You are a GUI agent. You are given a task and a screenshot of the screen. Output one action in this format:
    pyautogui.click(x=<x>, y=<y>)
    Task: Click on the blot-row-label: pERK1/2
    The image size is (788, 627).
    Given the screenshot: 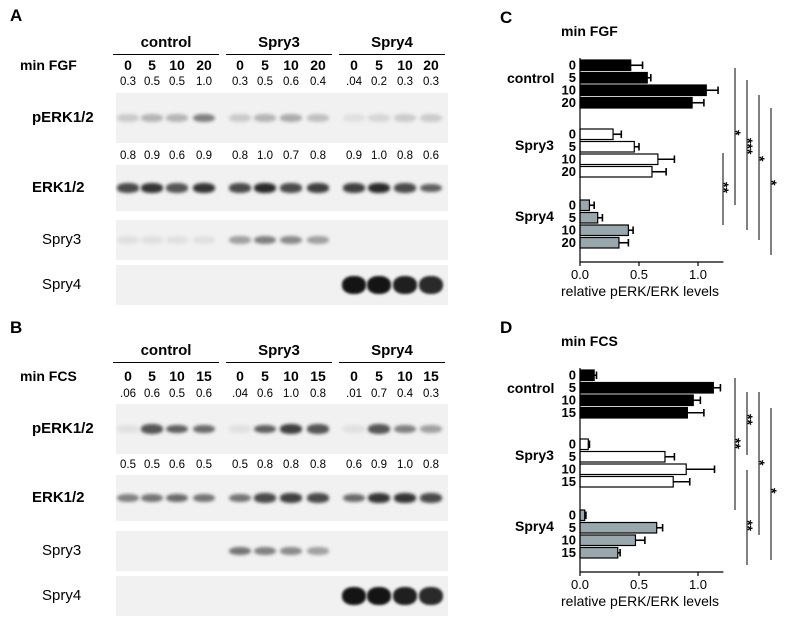 What is the action you would take?
    pyautogui.click(x=63, y=428)
    